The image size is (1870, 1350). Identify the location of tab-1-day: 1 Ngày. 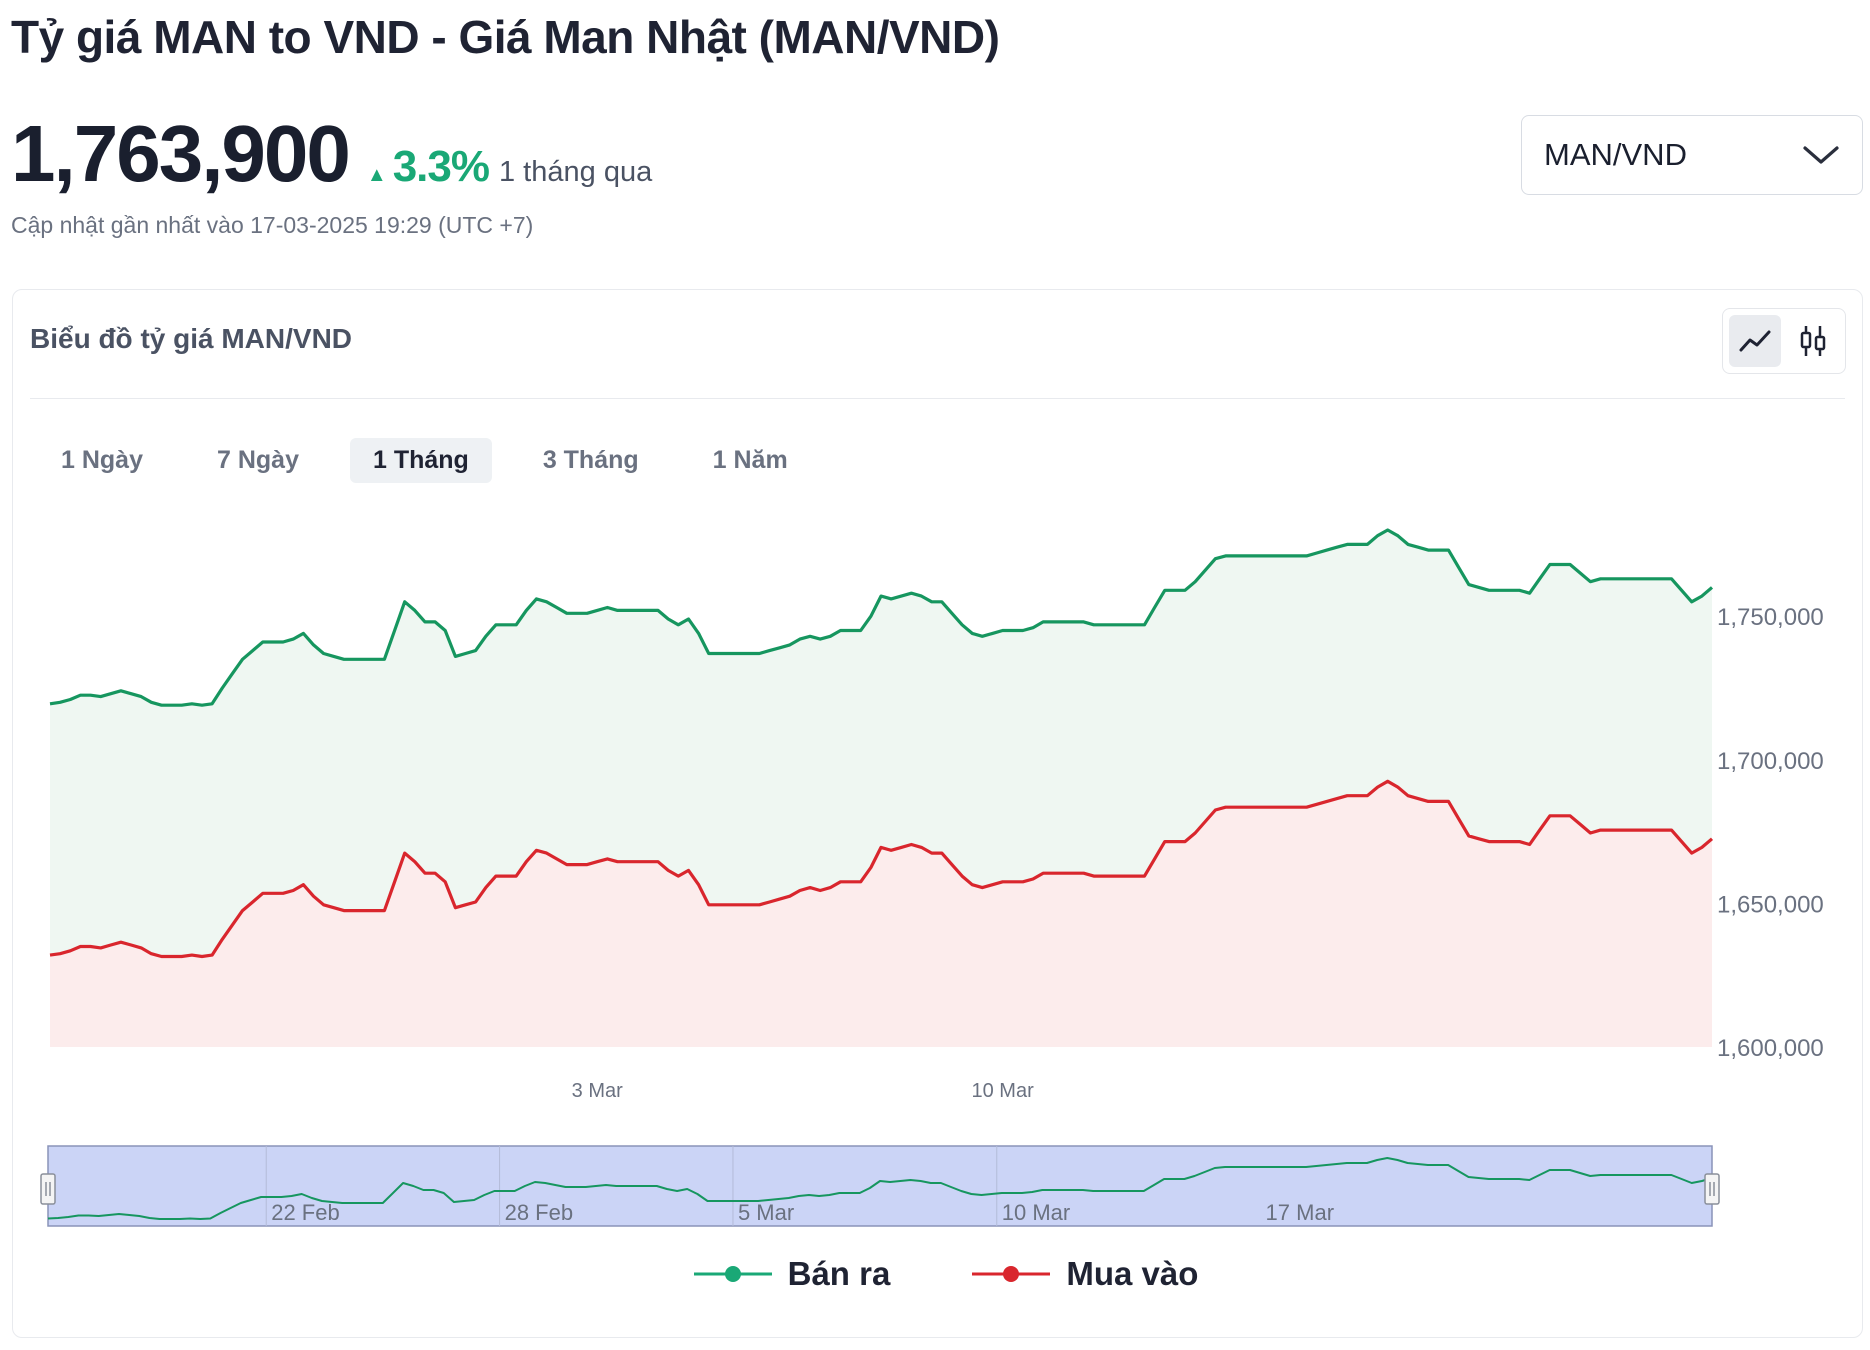
(102, 460).